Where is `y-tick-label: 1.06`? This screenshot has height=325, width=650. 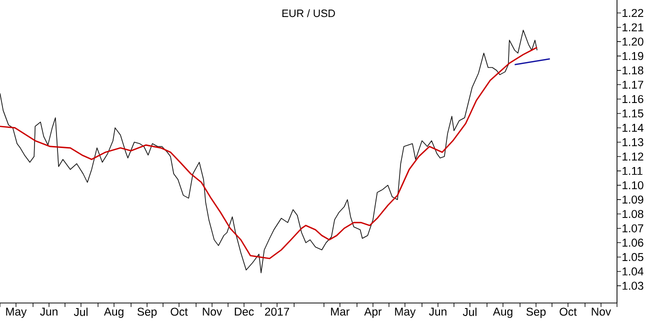
y-tick-label: 1.06 is located at coordinates (633, 242).